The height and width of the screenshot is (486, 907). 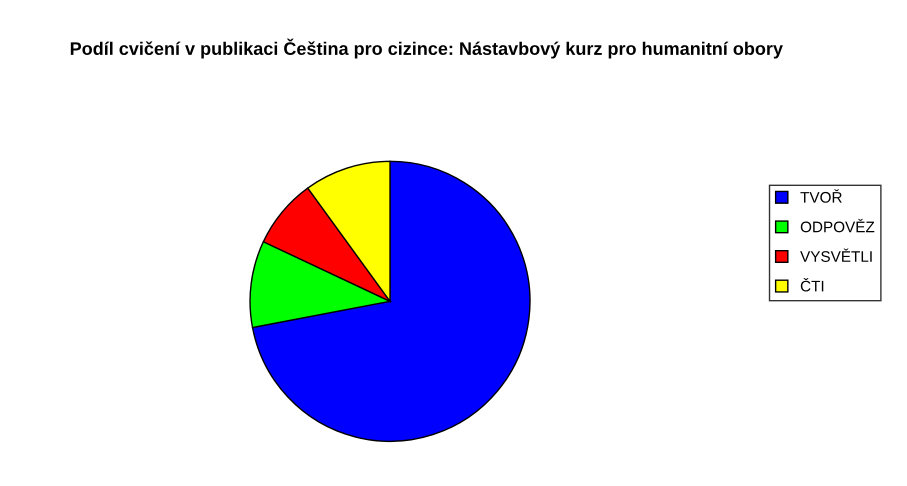 I want to click on legend-label: VYSVĚTLI, so click(x=836, y=255).